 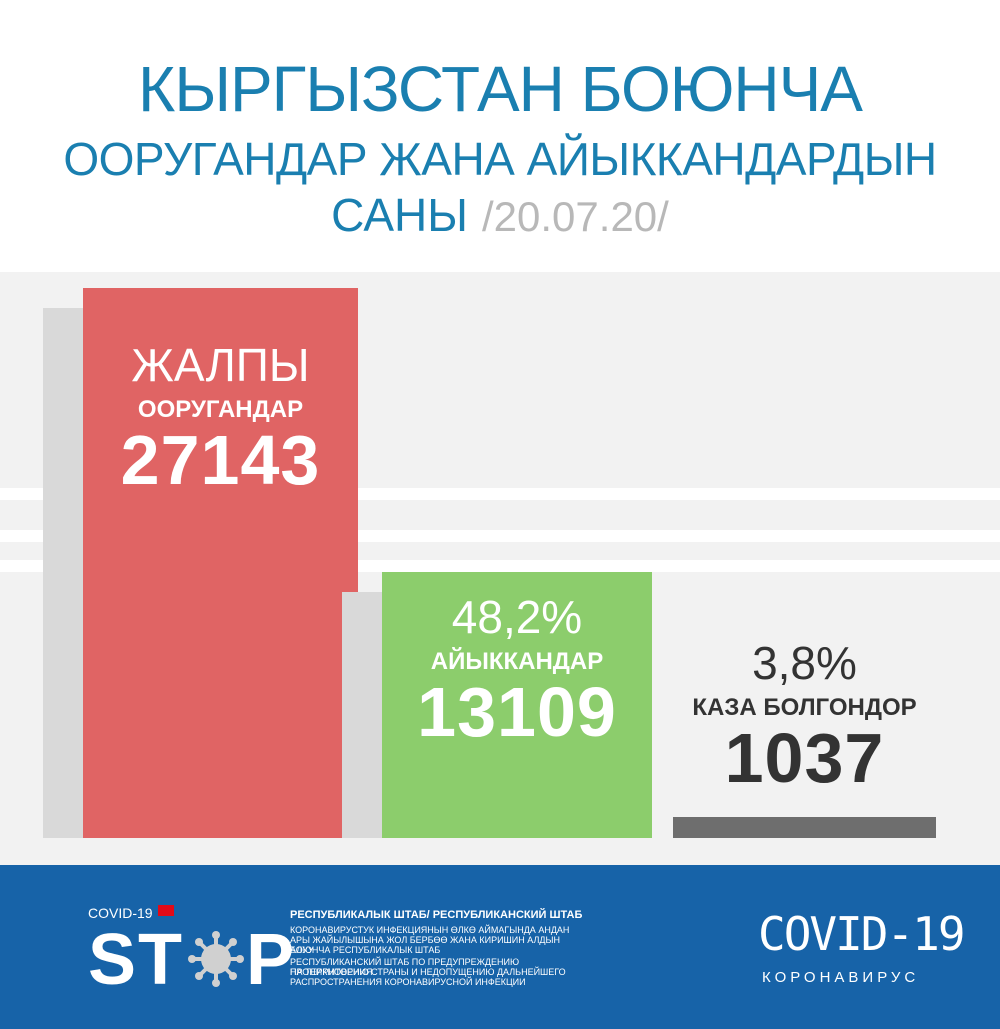 I want to click on bar-sub-label: АЙЫККАНДАР, so click(x=517, y=661).